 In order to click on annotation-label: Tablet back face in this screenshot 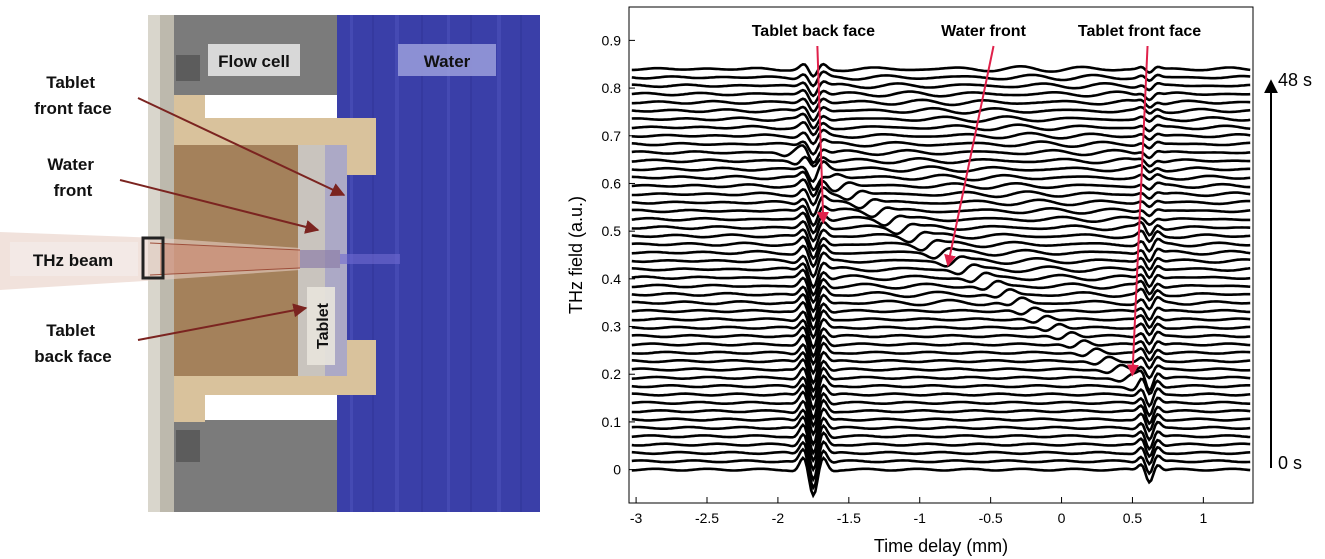, I will do `click(813, 31)`.